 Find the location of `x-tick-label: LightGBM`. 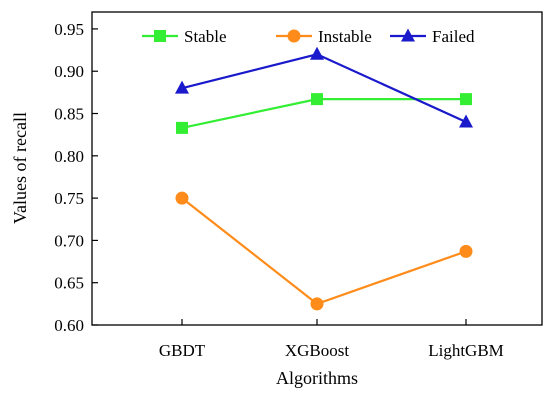

x-tick-label: LightGBM is located at coordinates (466, 350).